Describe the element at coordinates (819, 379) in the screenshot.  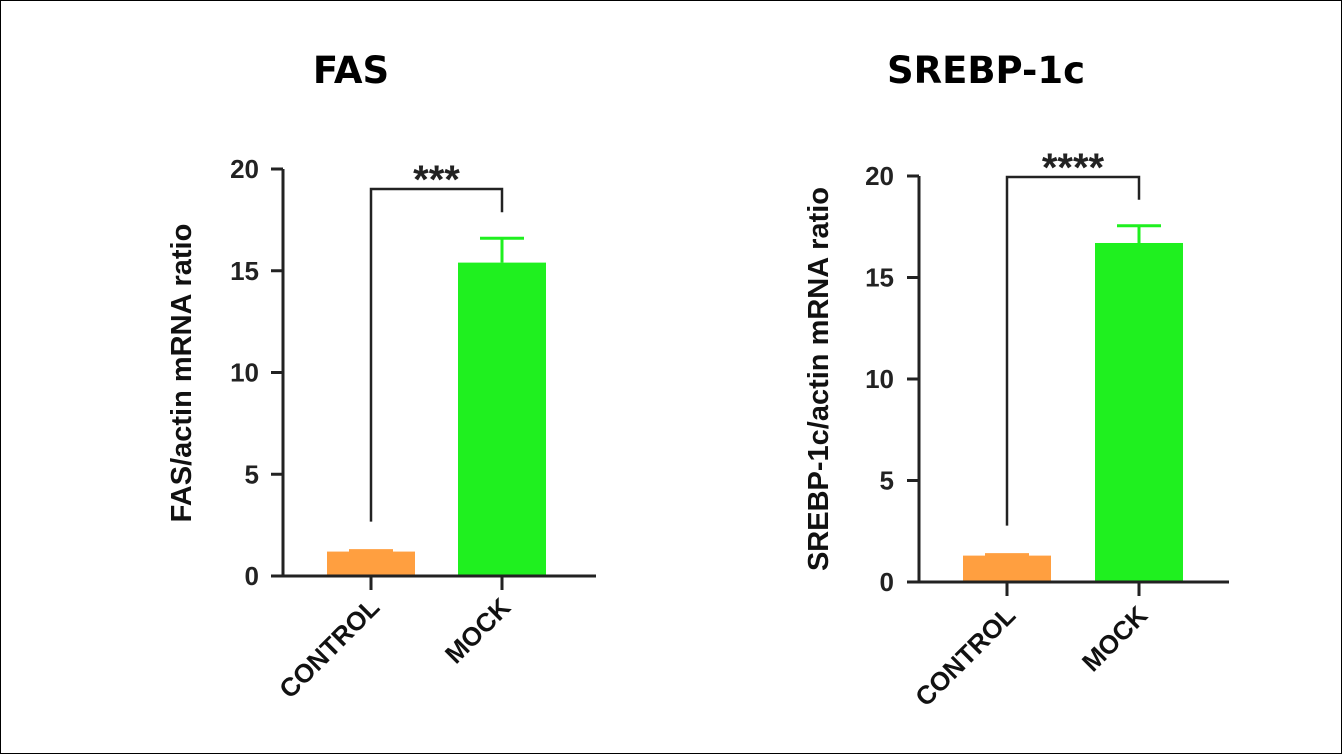
I see `y-axis-label: SREBP-1c/actin mRNA ratio` at that location.